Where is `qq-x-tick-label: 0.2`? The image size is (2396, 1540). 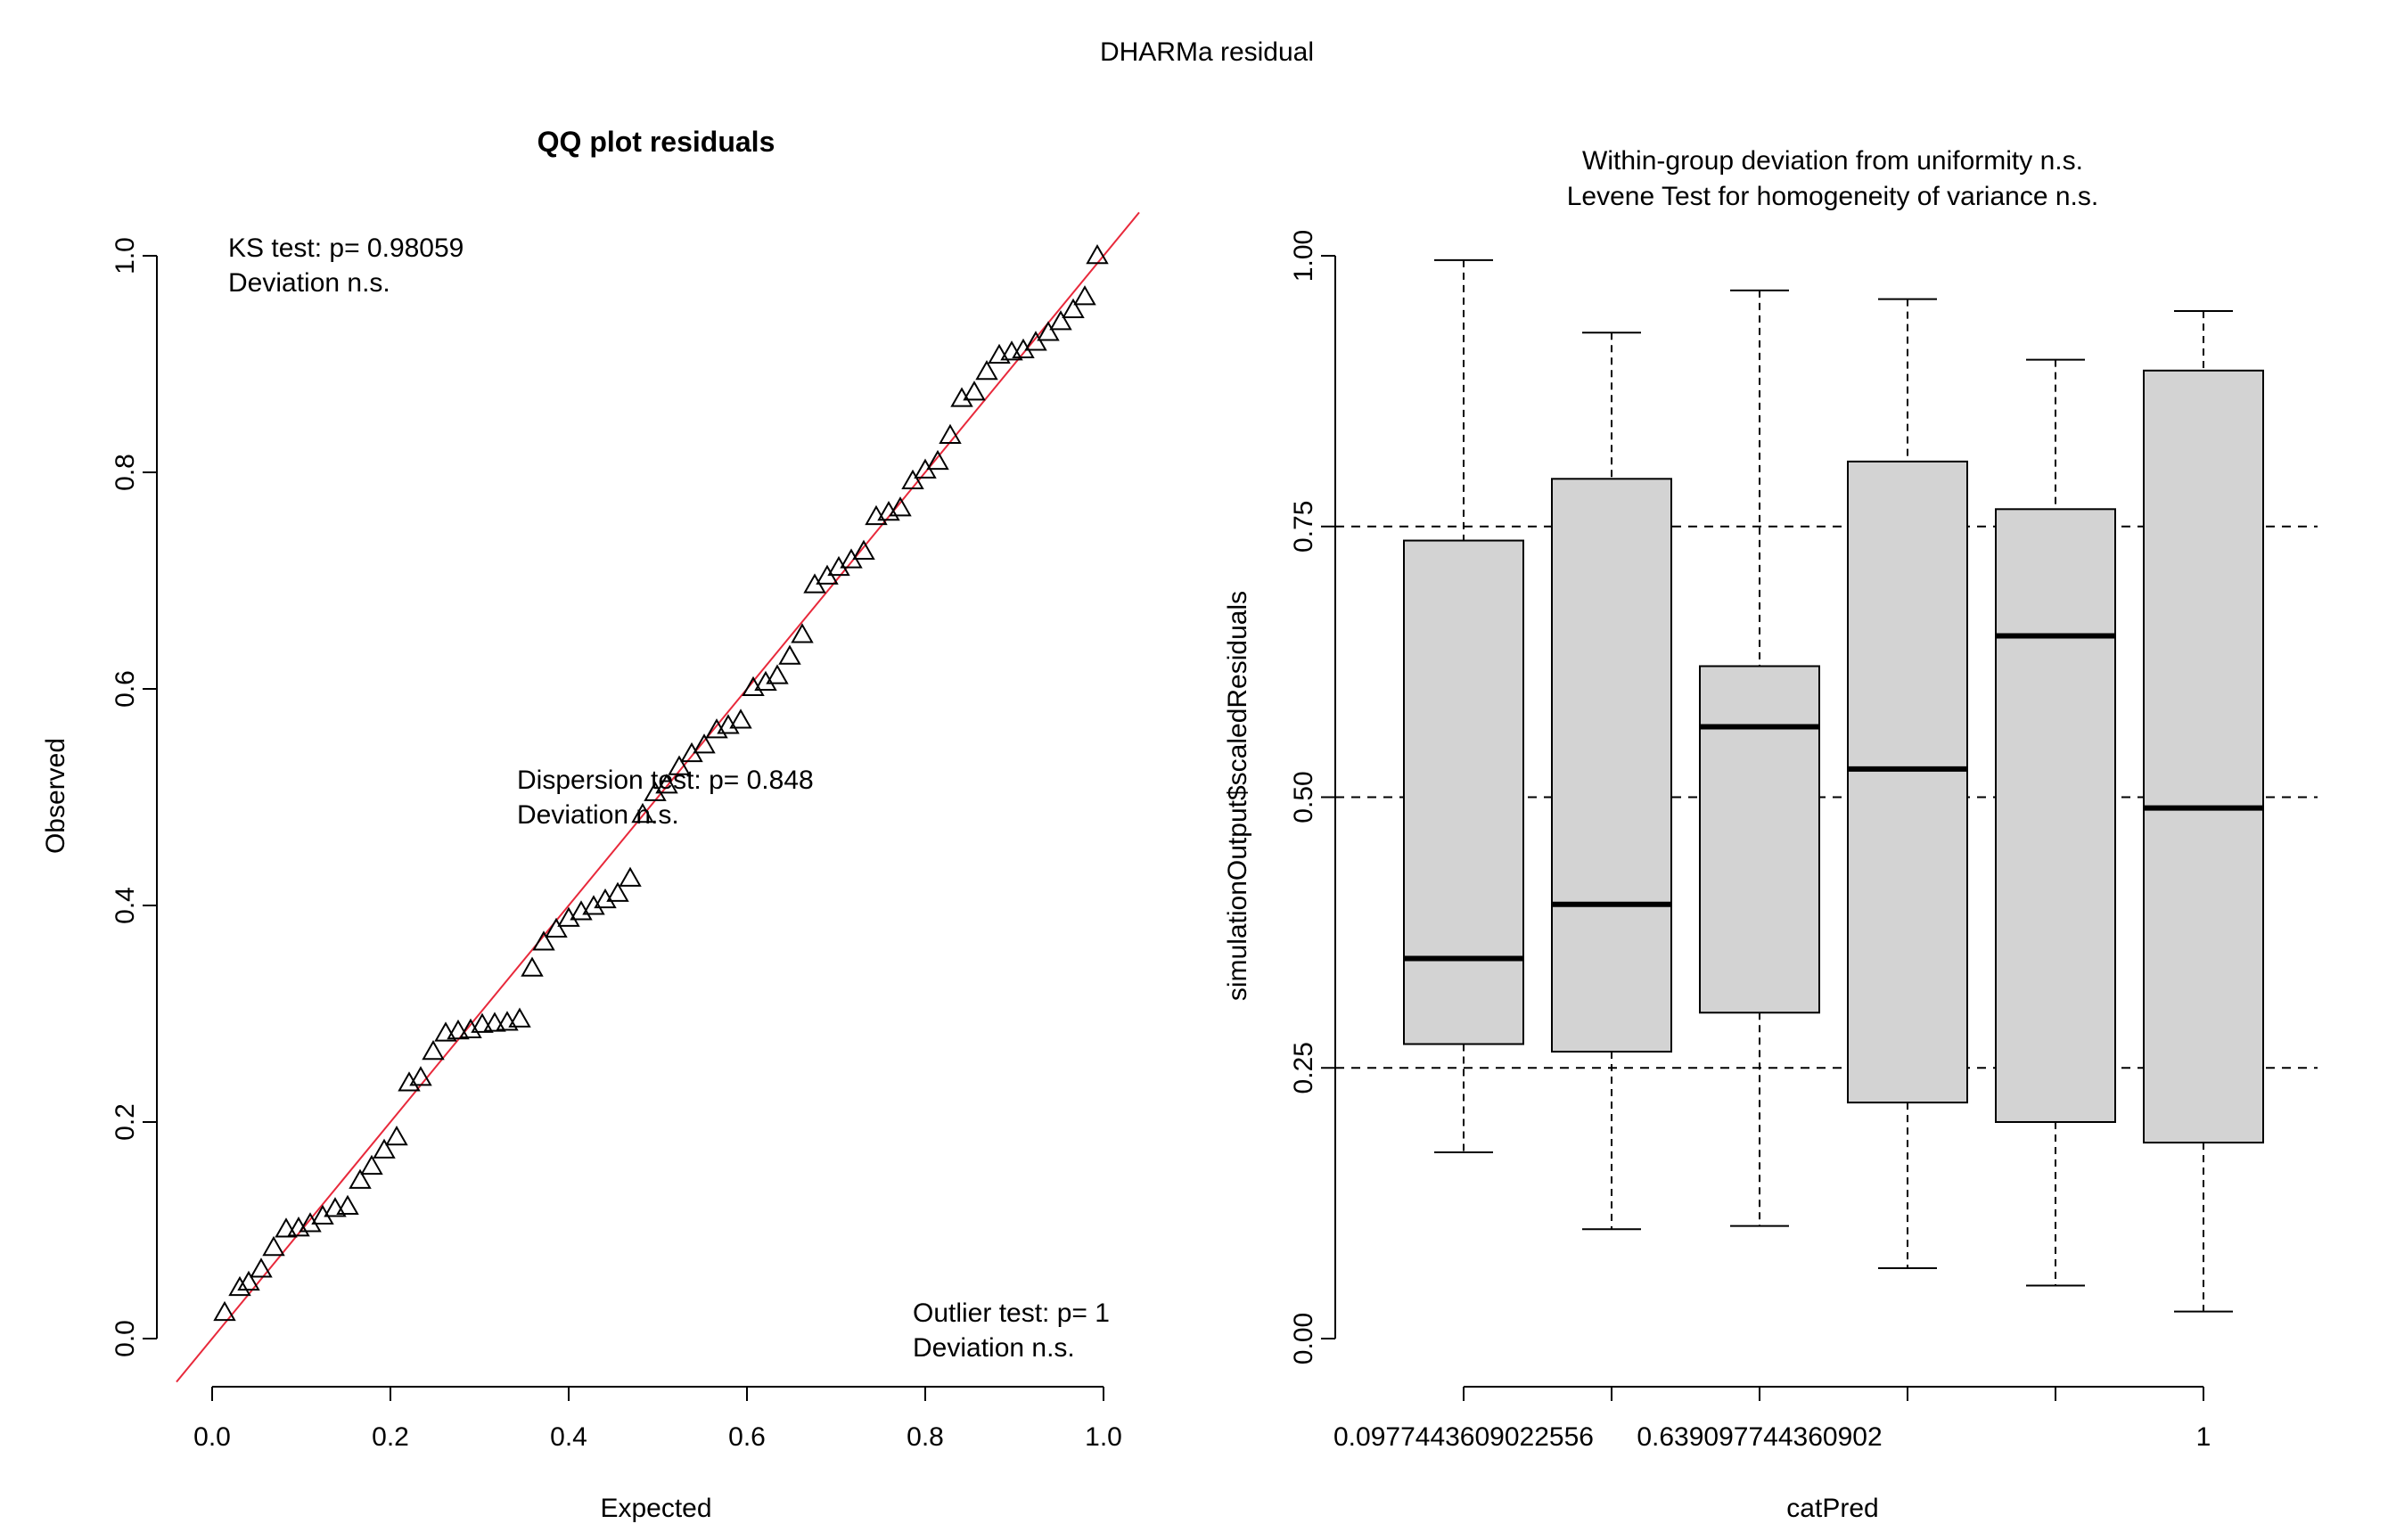
qq-x-tick-label: 0.2 is located at coordinates (390, 1437).